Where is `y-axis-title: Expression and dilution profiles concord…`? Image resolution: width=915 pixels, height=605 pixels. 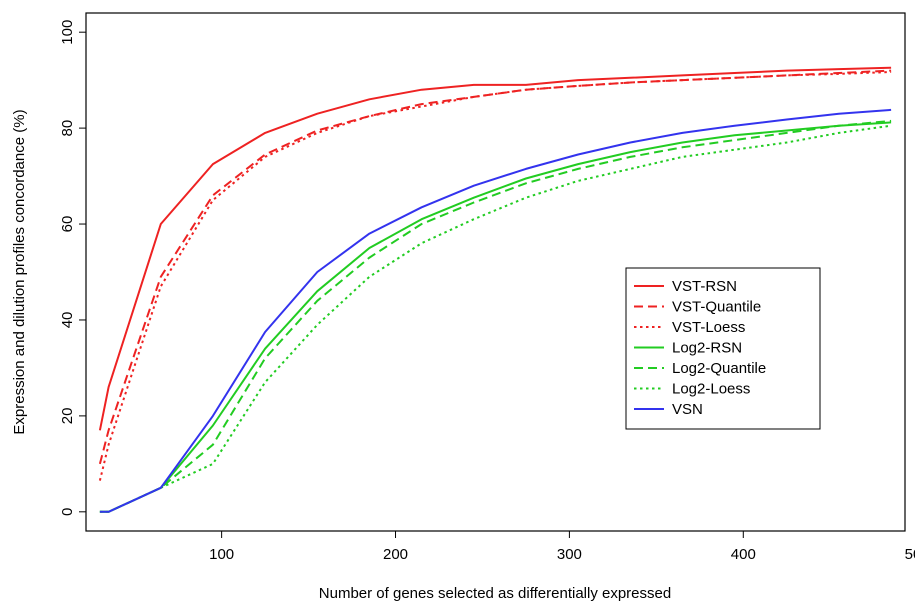
y-axis-title: Expression and dilution profiles concord… is located at coordinates (19, 271).